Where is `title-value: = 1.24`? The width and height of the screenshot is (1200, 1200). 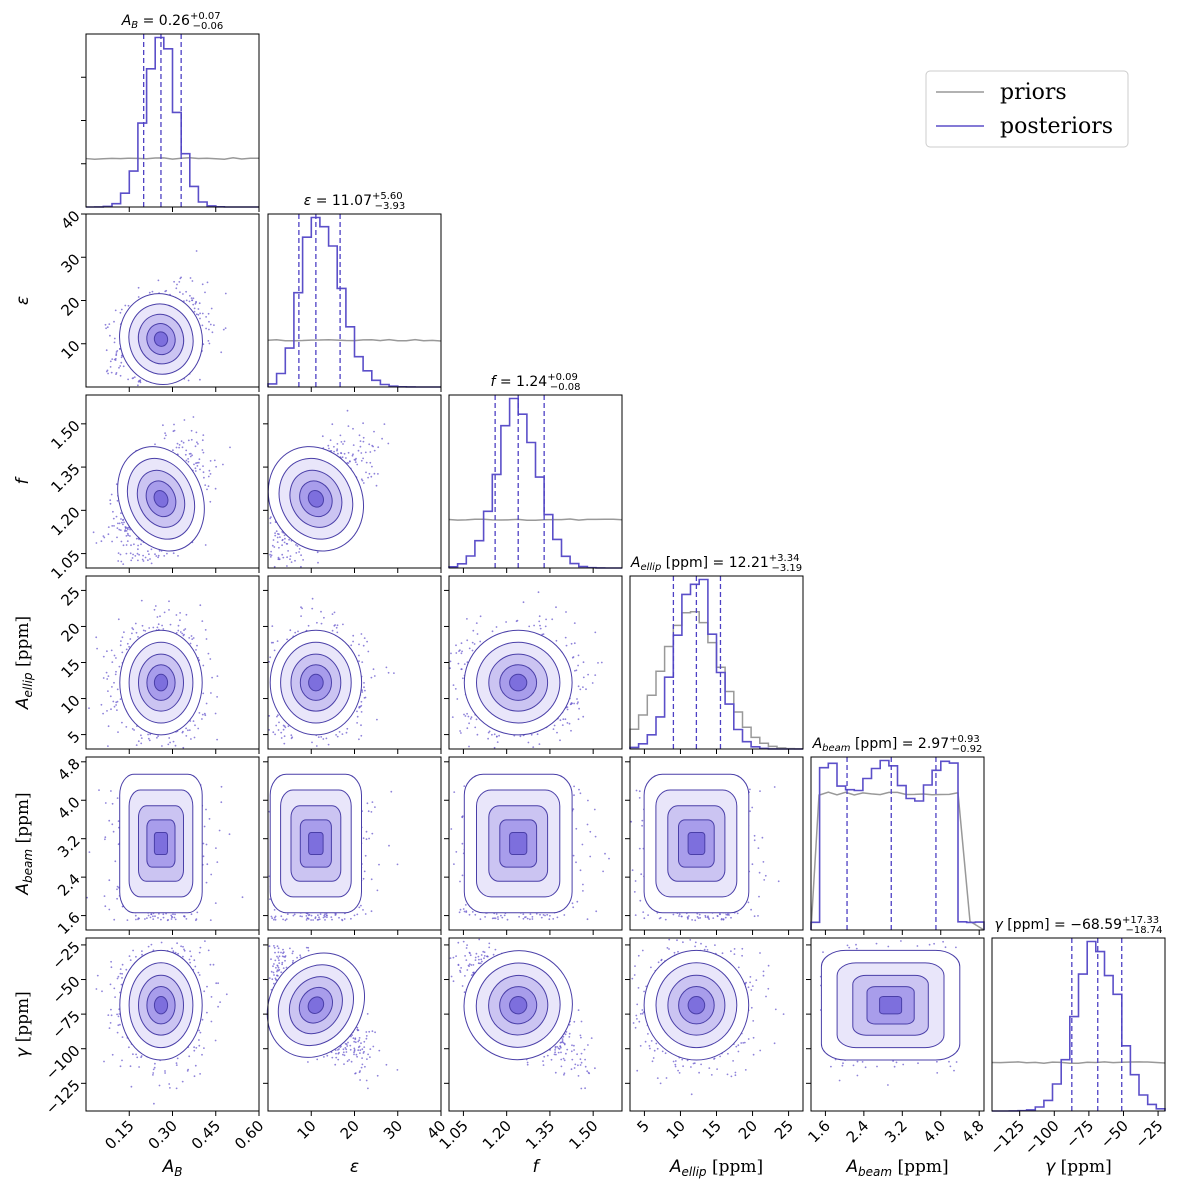
title-value: = 1.24 is located at coordinates (521, 382).